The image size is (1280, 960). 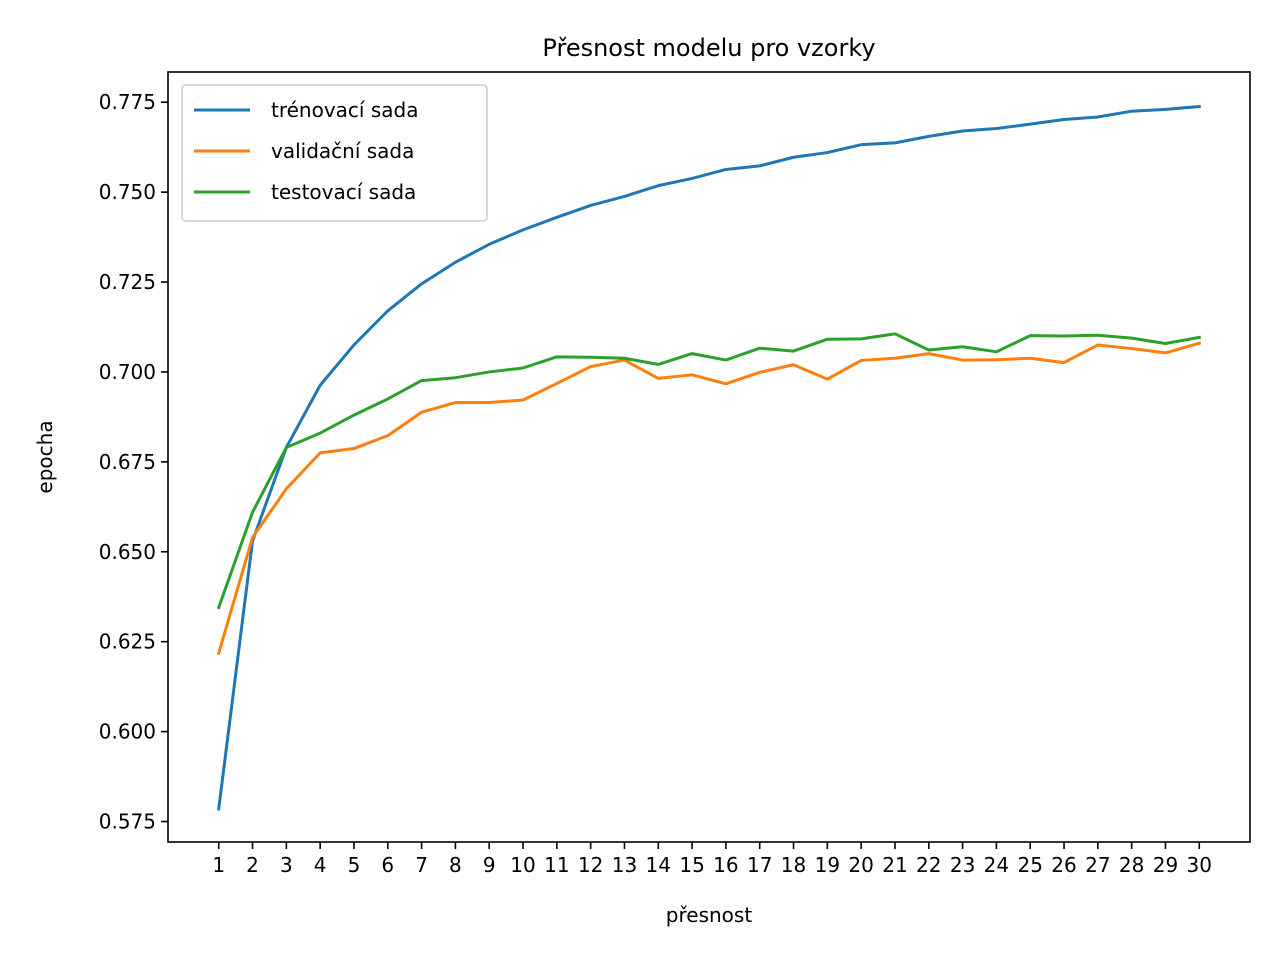 What do you see at coordinates (658, 865) in the screenshot?
I see `x-tick-label: 14` at bounding box center [658, 865].